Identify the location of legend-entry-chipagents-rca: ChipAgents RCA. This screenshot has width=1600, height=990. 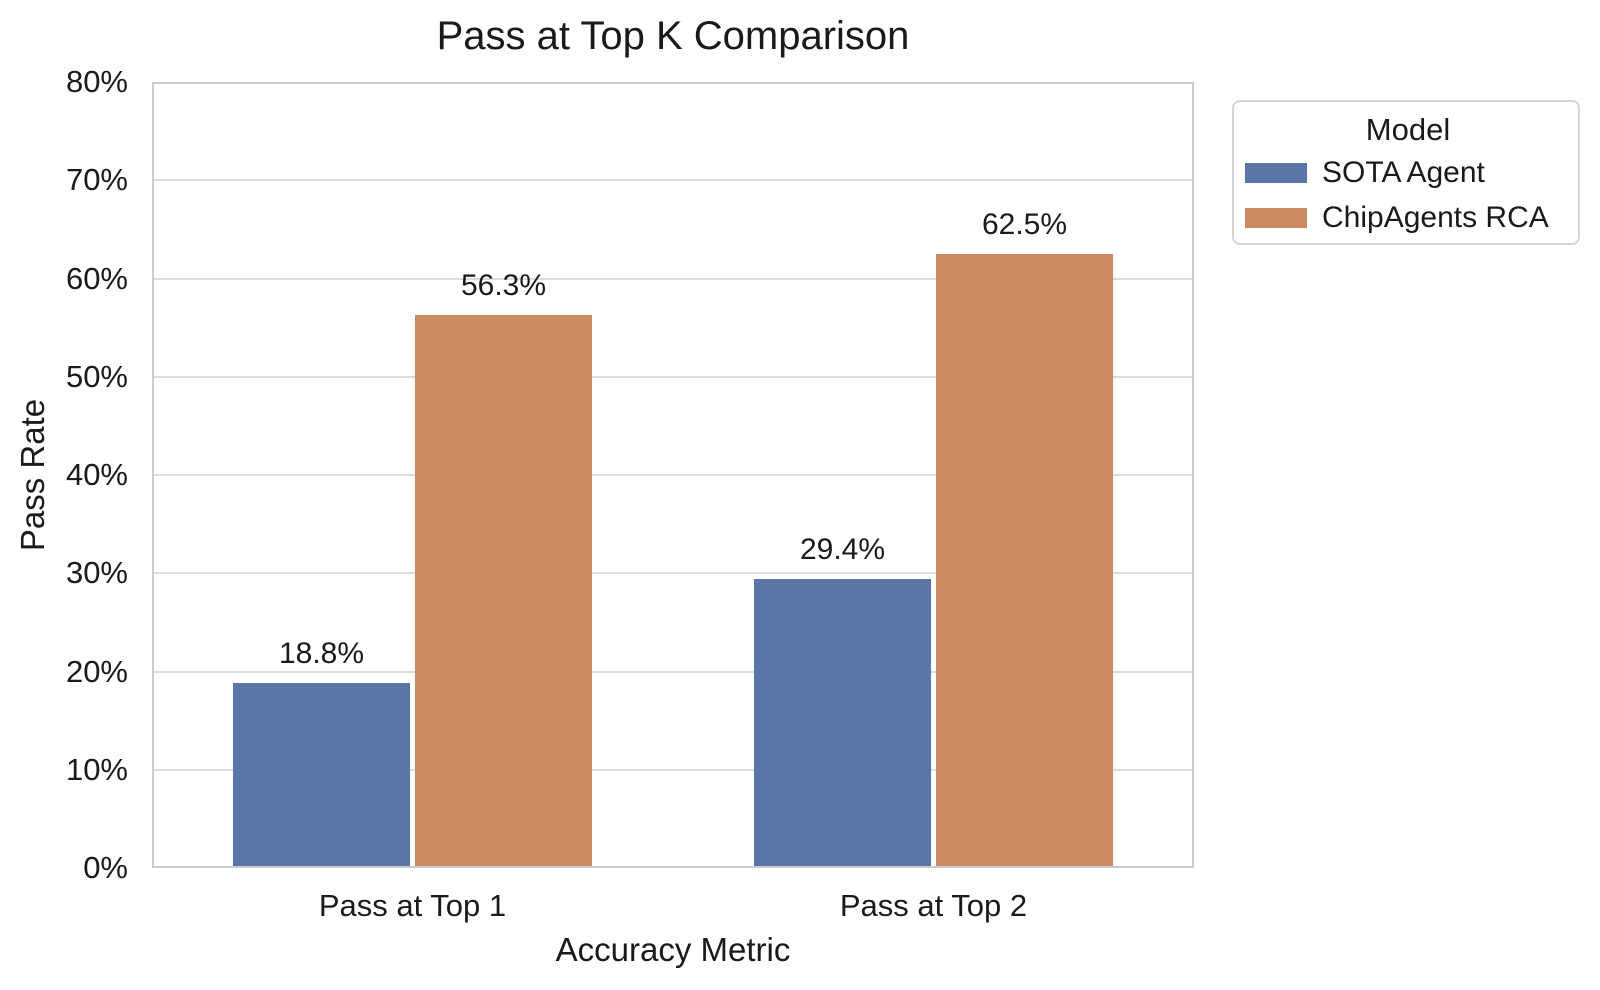
(1411, 217).